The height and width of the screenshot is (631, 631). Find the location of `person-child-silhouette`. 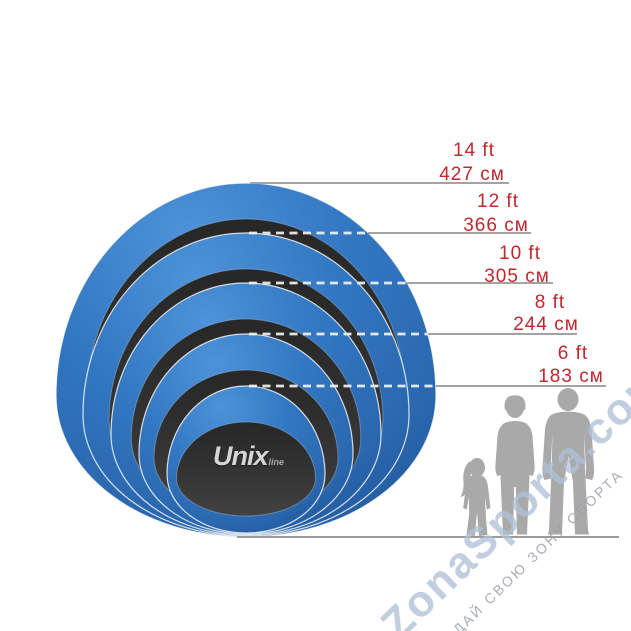

person-child-silhouette is located at coordinates (475, 497).